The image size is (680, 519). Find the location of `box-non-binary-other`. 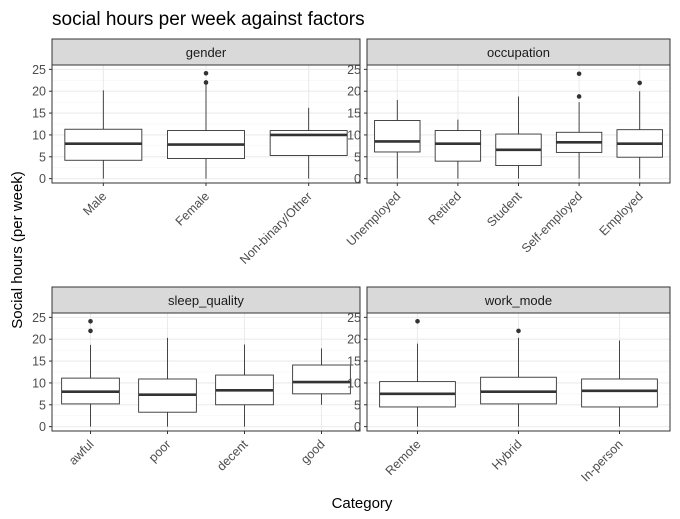

box-non-binary-other is located at coordinates (308, 143).